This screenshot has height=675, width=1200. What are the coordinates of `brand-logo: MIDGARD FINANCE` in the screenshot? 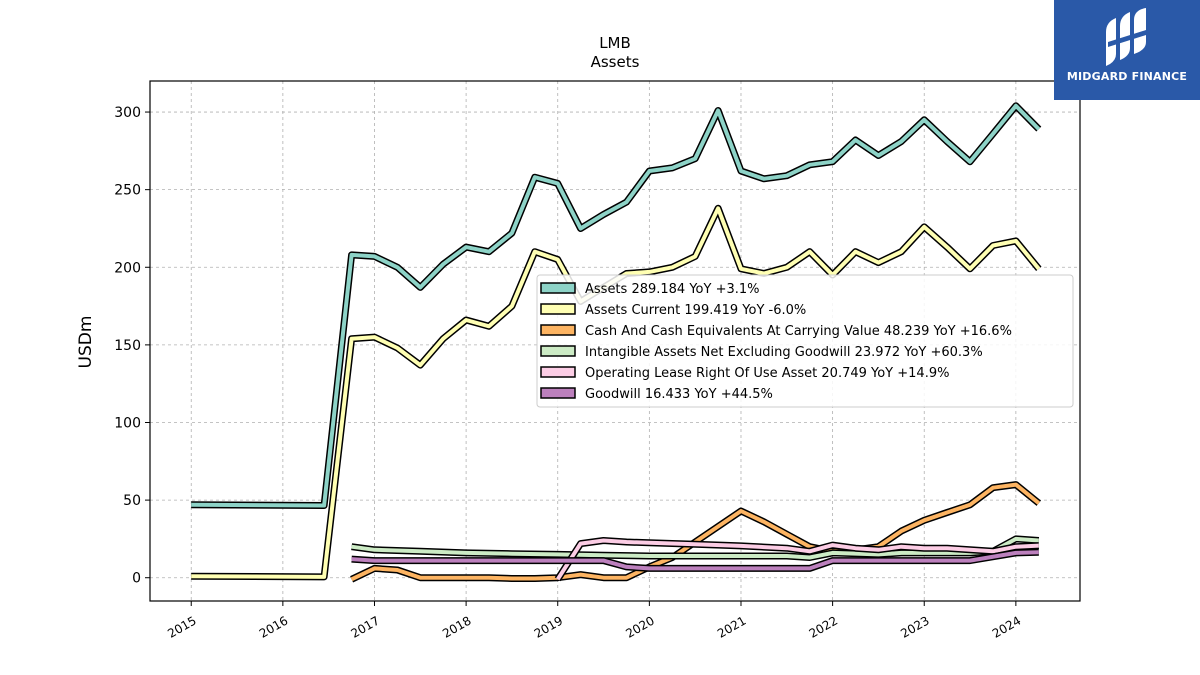 It's located at (1127, 50).